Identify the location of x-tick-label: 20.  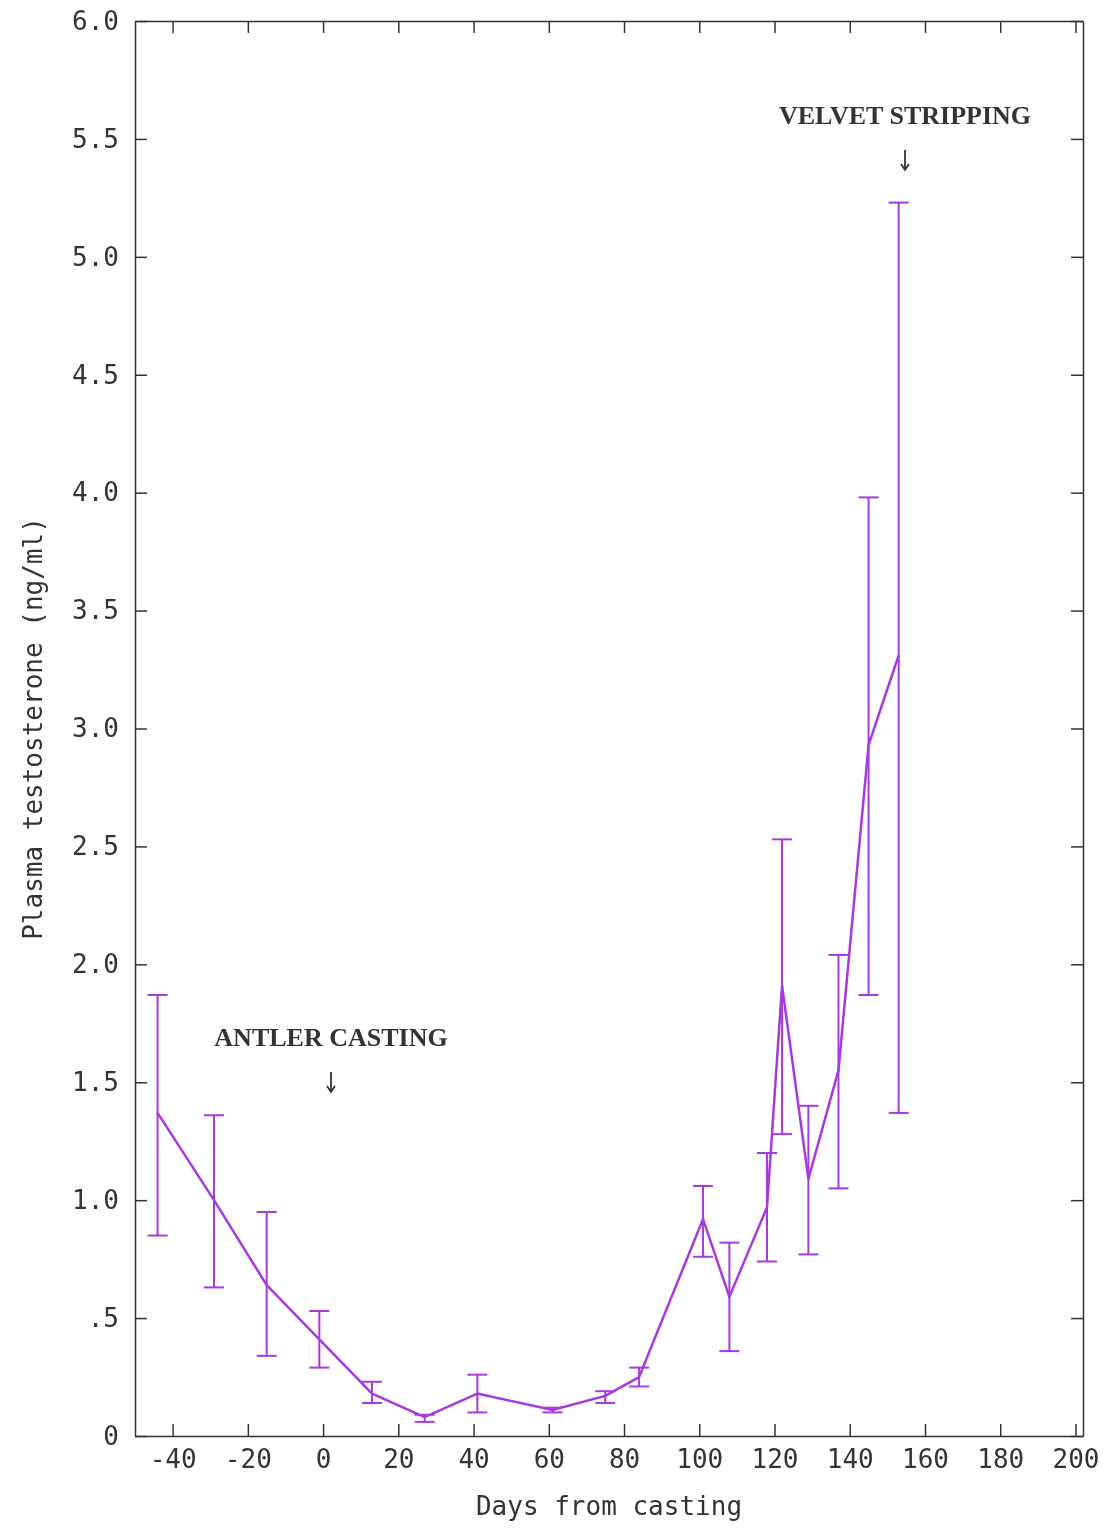
(399, 1459).